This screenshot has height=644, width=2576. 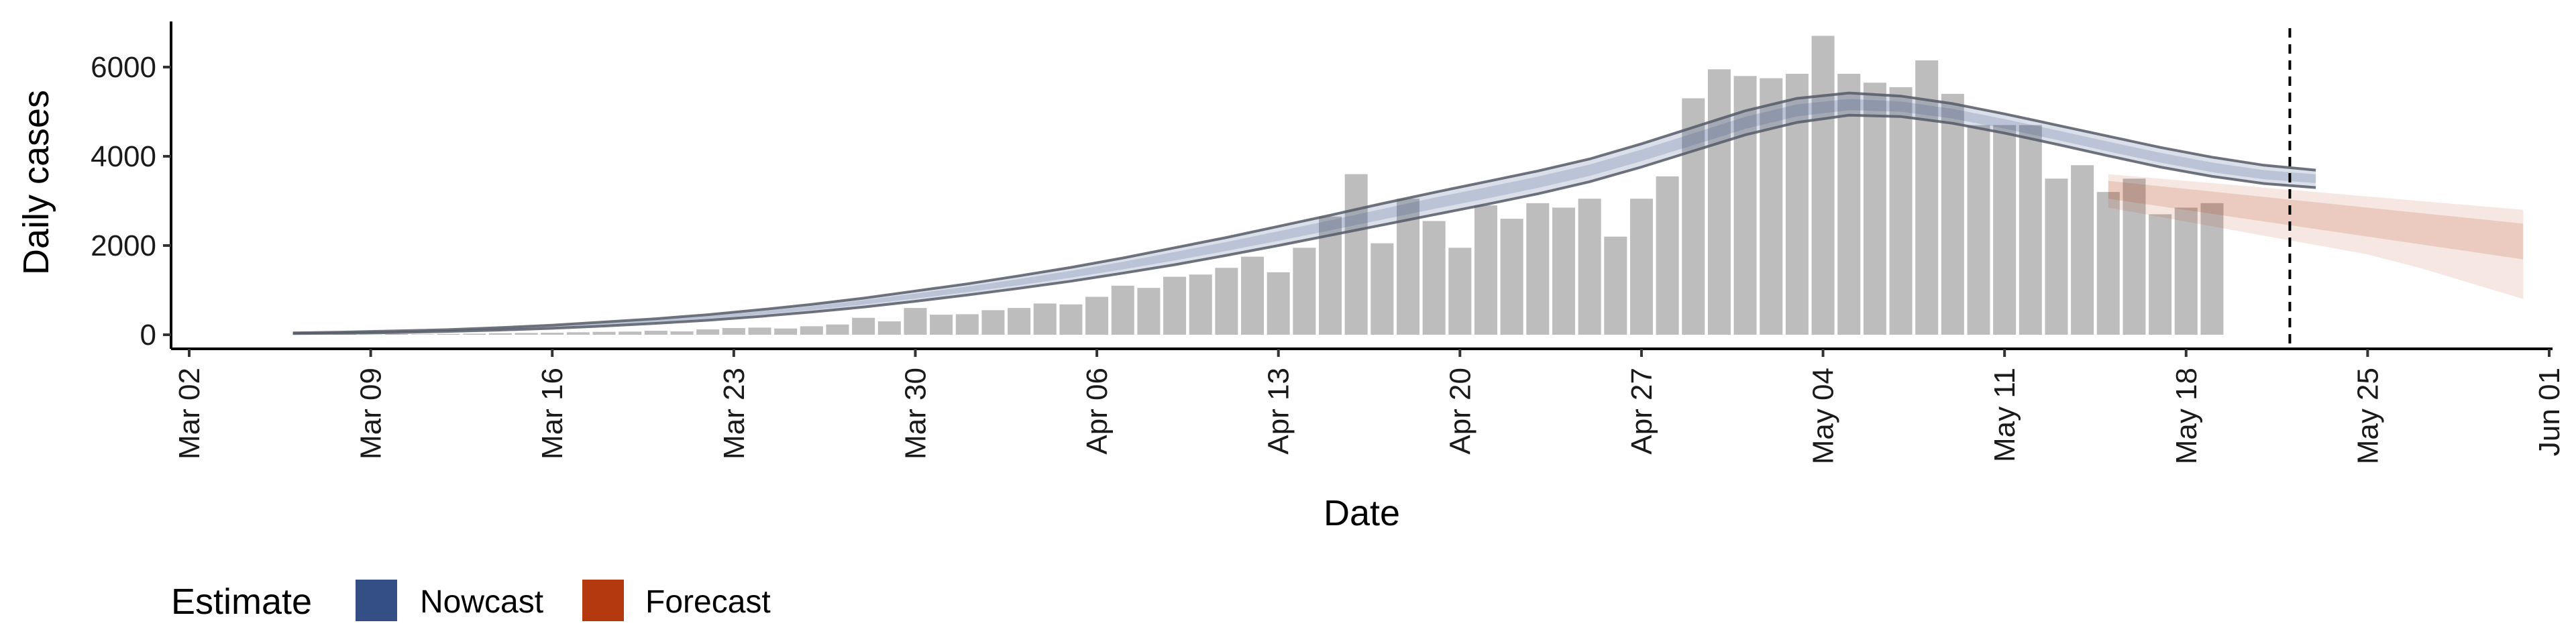 I want to click on legend-label-forecast: Forecast, so click(x=708, y=602).